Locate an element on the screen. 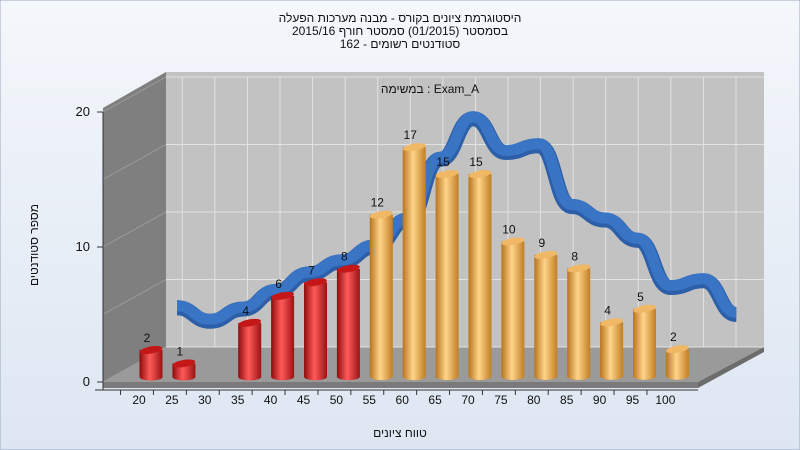 This screenshot has width=800, height=450. value-label: 5 is located at coordinates (640, 297).